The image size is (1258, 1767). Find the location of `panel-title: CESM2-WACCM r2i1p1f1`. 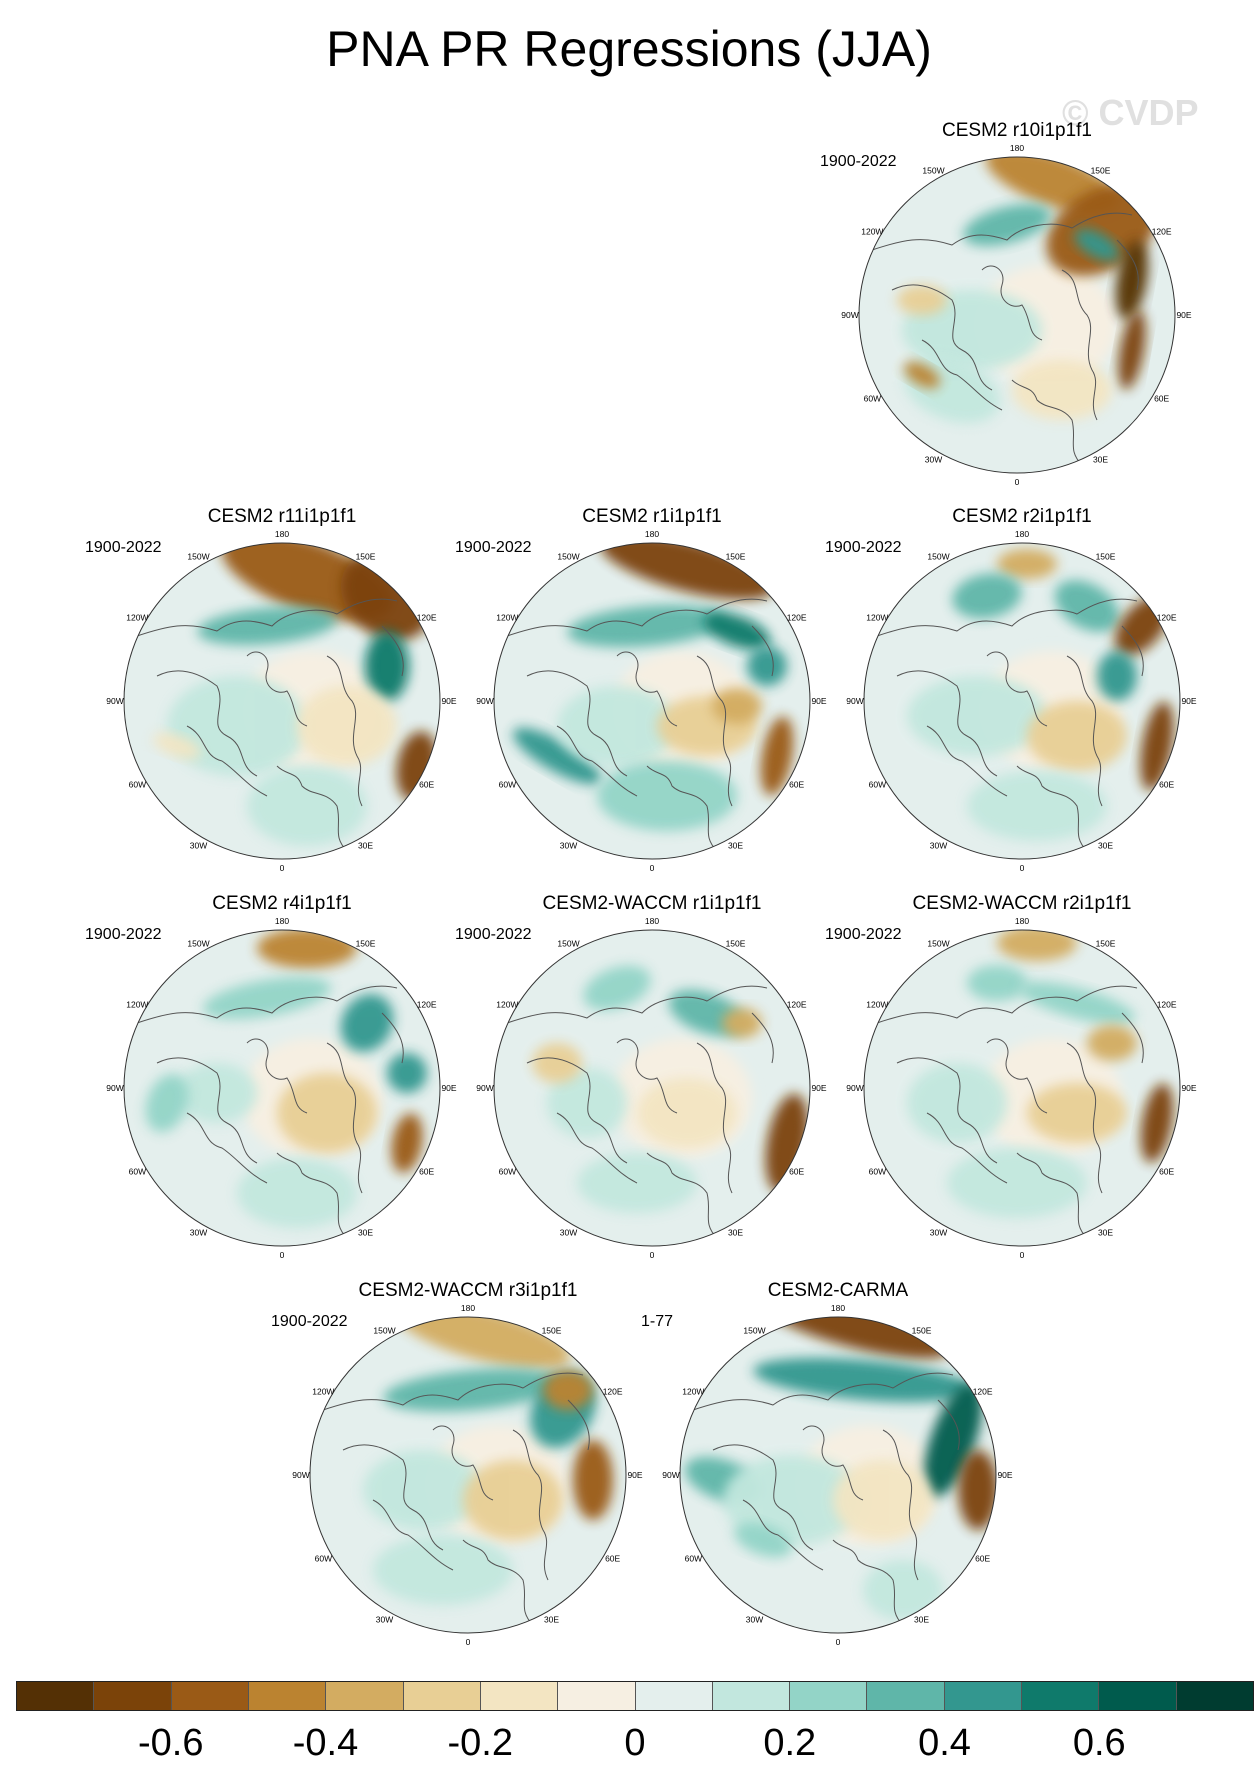

panel-title: CESM2-WACCM r2i1p1f1 is located at coordinates (1022, 903).